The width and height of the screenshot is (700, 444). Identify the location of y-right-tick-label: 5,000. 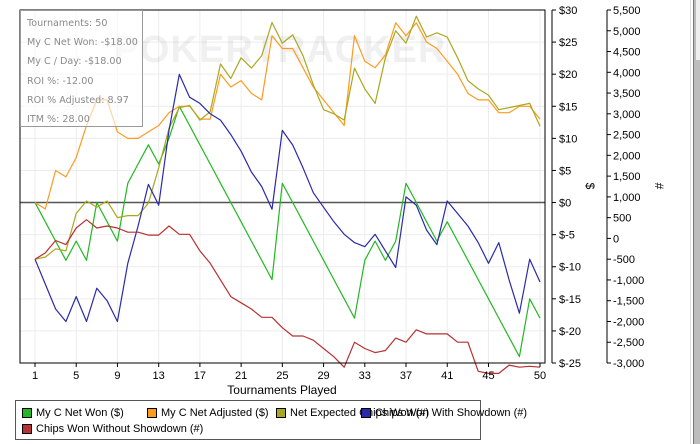
(627, 32).